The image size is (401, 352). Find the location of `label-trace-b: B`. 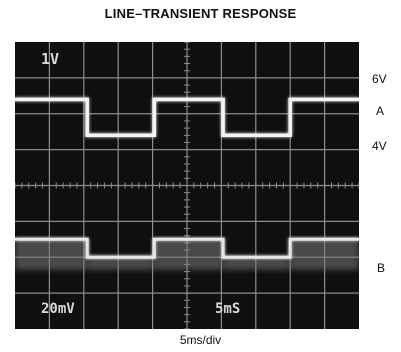

label-trace-b: B is located at coordinates (381, 268).